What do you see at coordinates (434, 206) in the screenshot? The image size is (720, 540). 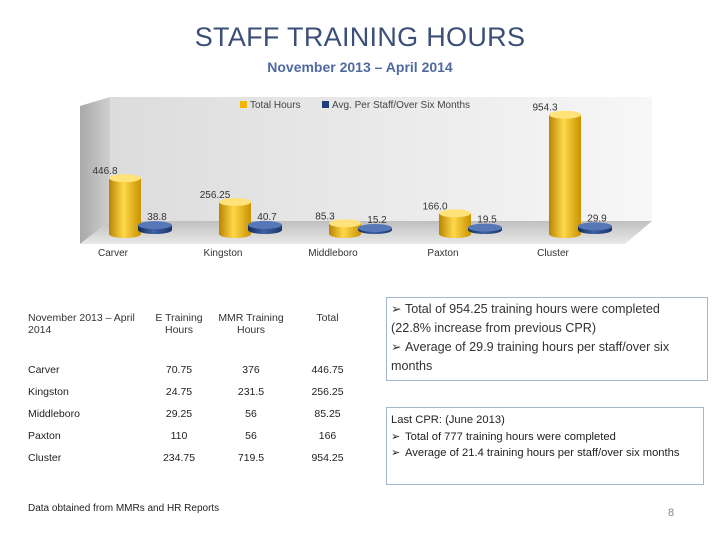 I see `data-label-total: 166.0` at bounding box center [434, 206].